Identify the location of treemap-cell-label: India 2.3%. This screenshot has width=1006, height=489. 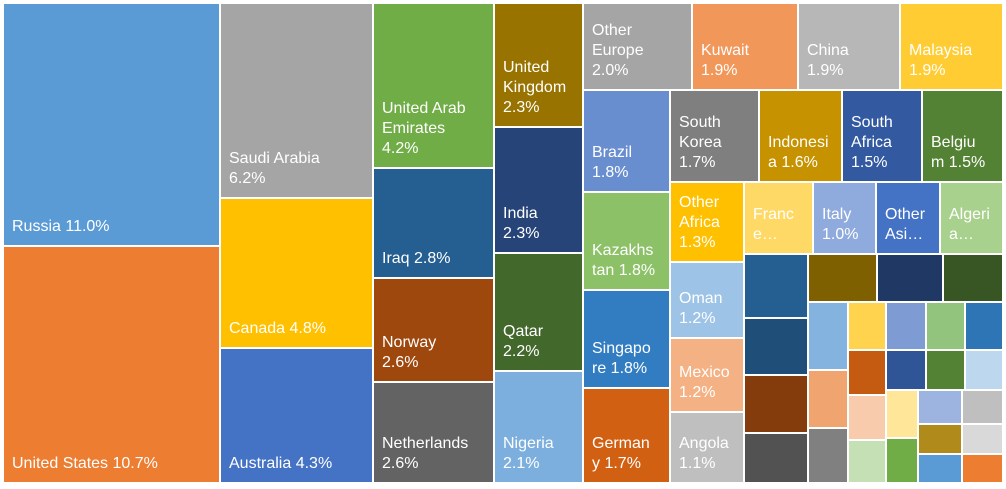
(521, 223).